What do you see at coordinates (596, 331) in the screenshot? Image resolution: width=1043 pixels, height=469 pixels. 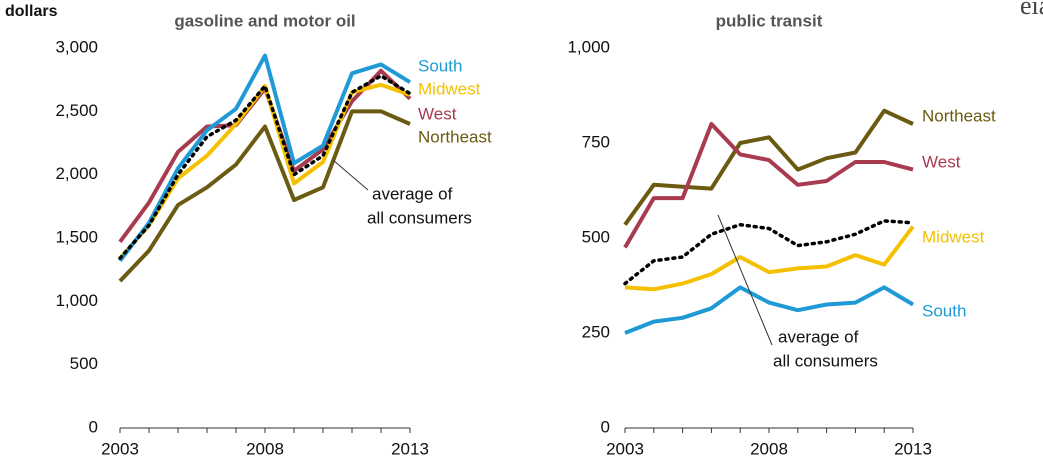 I see `y-tick-label: 250` at bounding box center [596, 331].